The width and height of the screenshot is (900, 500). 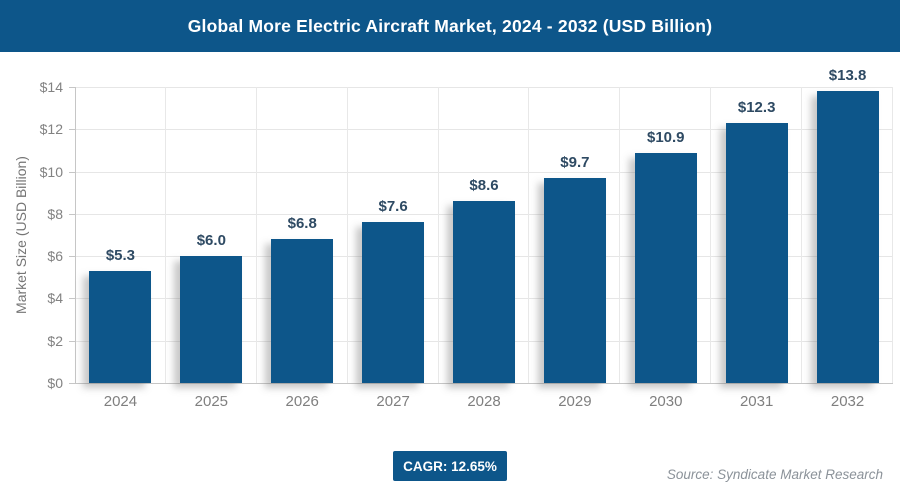 I want to click on x-tick-label: 2024, so click(x=120, y=401).